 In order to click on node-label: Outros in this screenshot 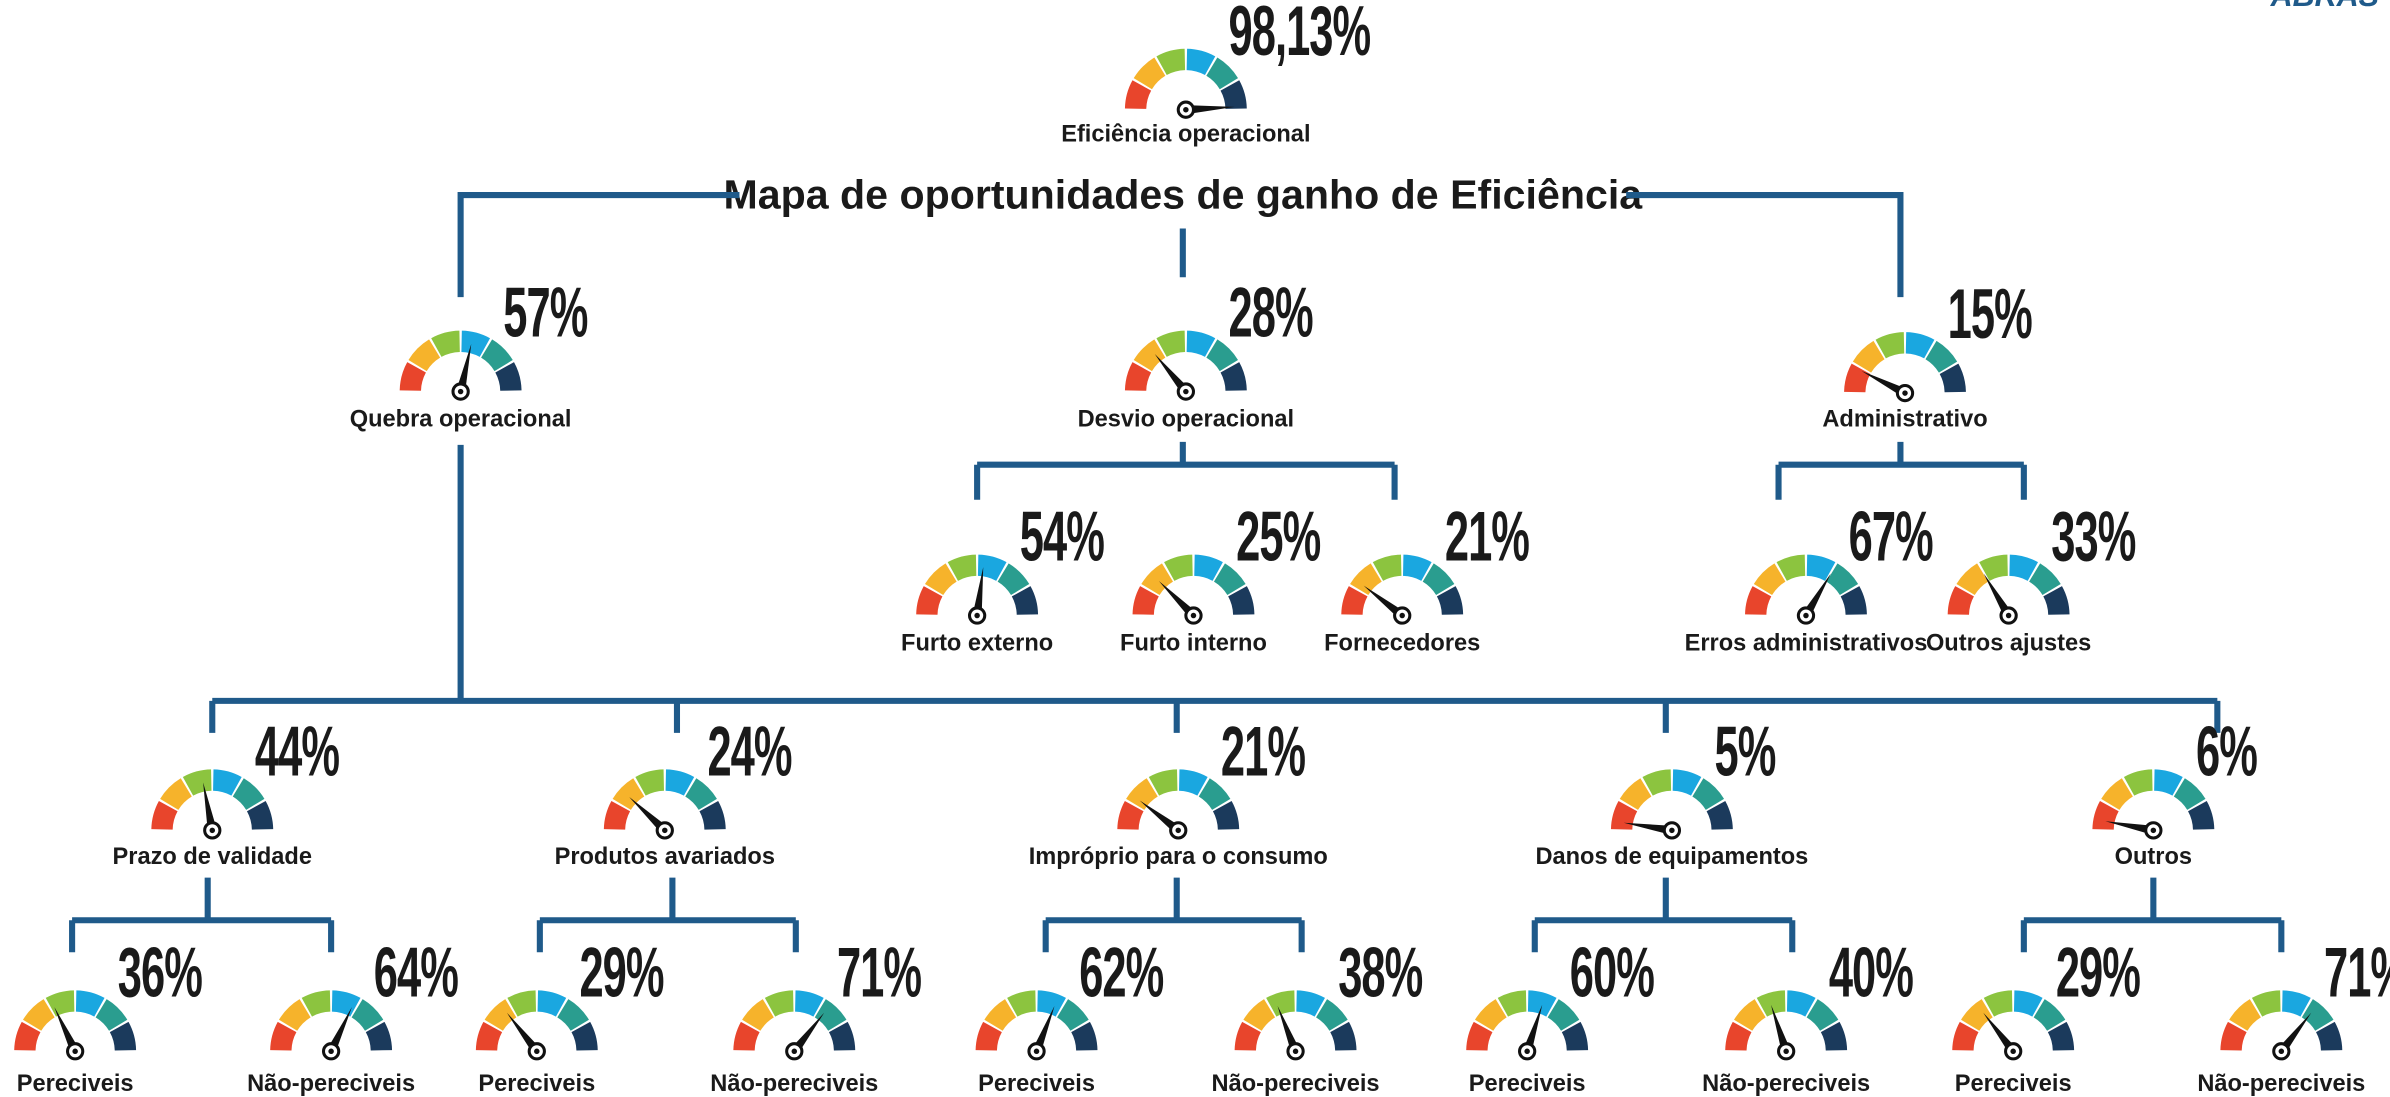, I will do `click(2153, 857)`.